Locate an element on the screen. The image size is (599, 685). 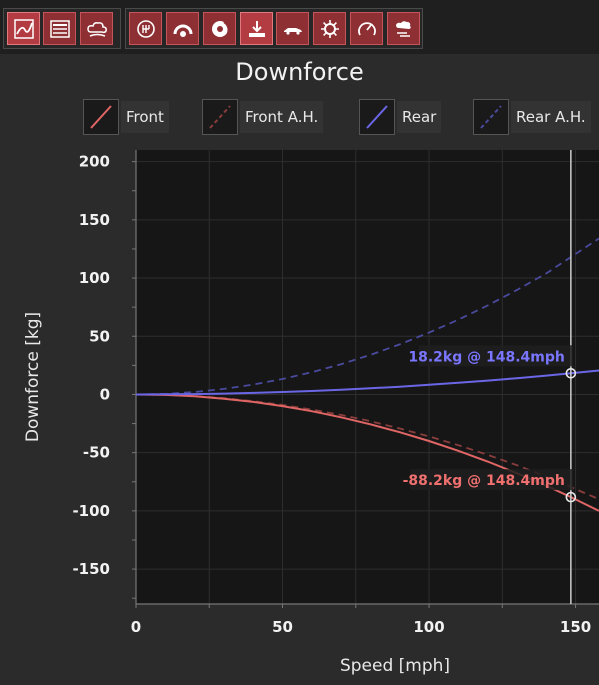
legend-label: Front A.H. is located at coordinates (282, 117).